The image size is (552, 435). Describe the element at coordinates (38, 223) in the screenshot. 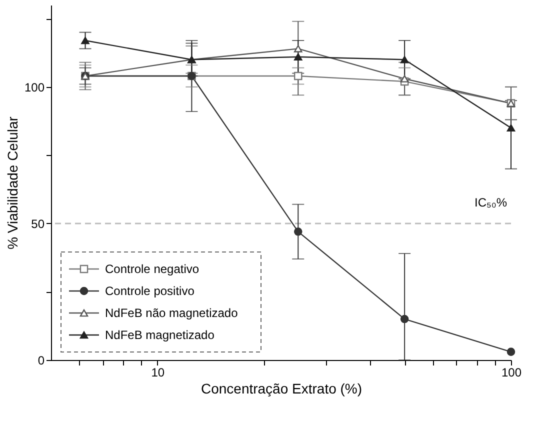

I see `y-tick-label: 50` at that location.